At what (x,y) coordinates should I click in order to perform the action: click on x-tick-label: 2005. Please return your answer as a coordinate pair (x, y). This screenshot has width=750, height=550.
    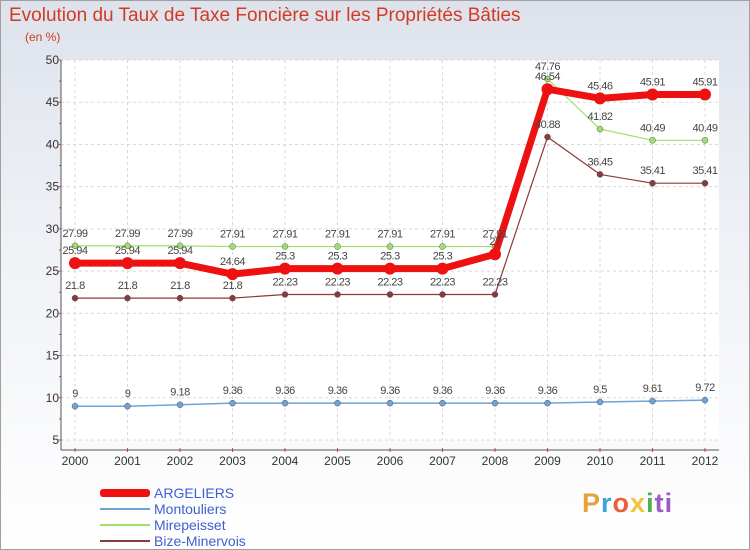
    Looking at the image, I should click on (337, 461).